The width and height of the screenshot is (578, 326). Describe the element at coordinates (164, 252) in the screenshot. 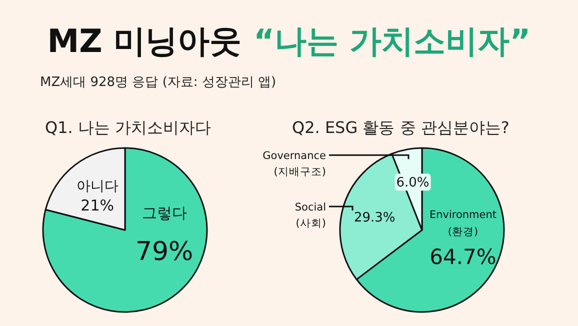

I see `data-label: 79%` at that location.